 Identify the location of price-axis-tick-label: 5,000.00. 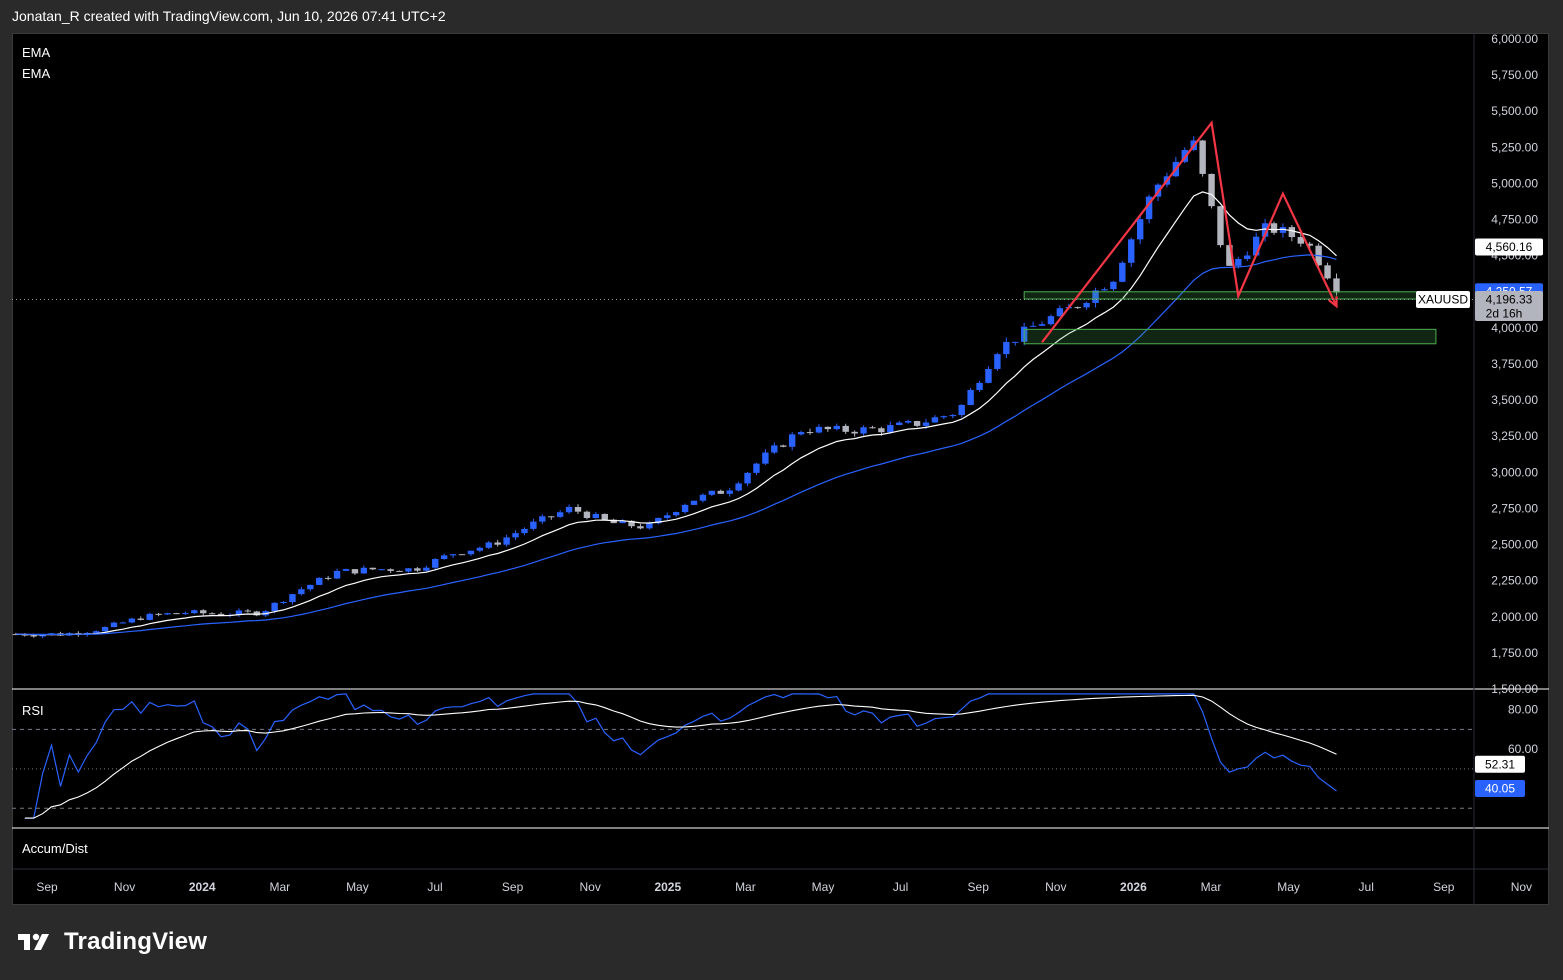
(1514, 183).